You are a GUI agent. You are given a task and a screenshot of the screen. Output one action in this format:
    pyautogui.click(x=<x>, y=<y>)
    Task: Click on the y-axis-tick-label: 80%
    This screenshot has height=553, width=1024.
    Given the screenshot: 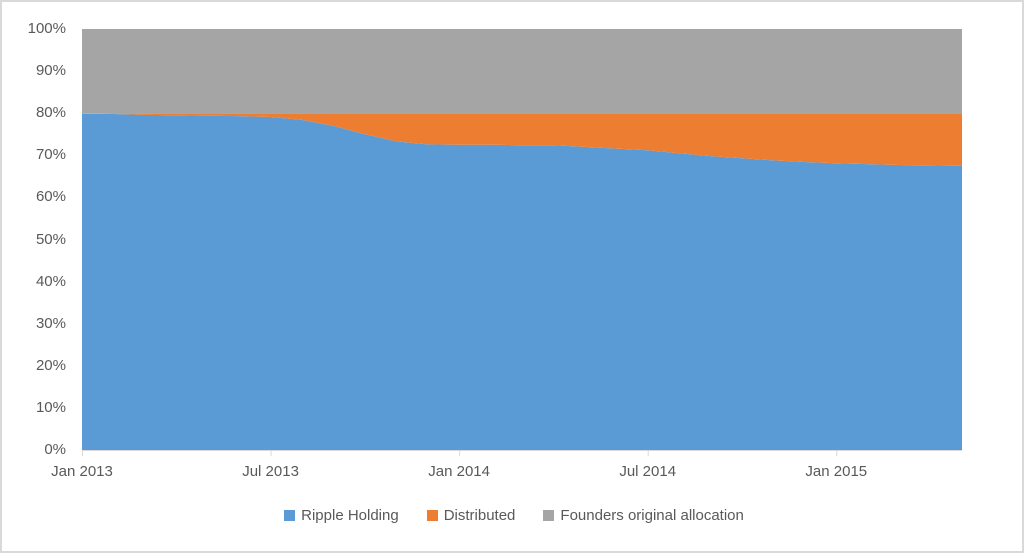 What is the action you would take?
    pyautogui.click(x=50, y=113)
    